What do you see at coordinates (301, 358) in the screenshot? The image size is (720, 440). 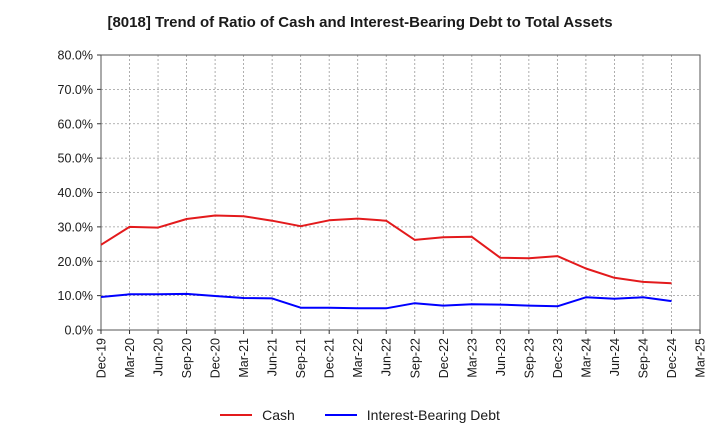 I see `x-tick-label: Sep-21` at bounding box center [301, 358].